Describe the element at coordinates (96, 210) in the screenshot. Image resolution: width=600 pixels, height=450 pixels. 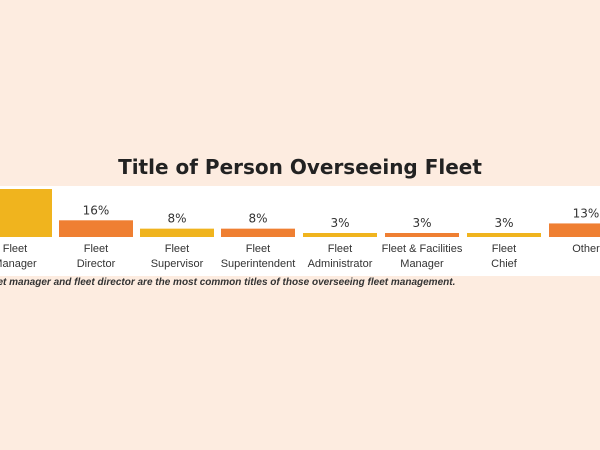
I see `bar-value-label: 16%` at that location.